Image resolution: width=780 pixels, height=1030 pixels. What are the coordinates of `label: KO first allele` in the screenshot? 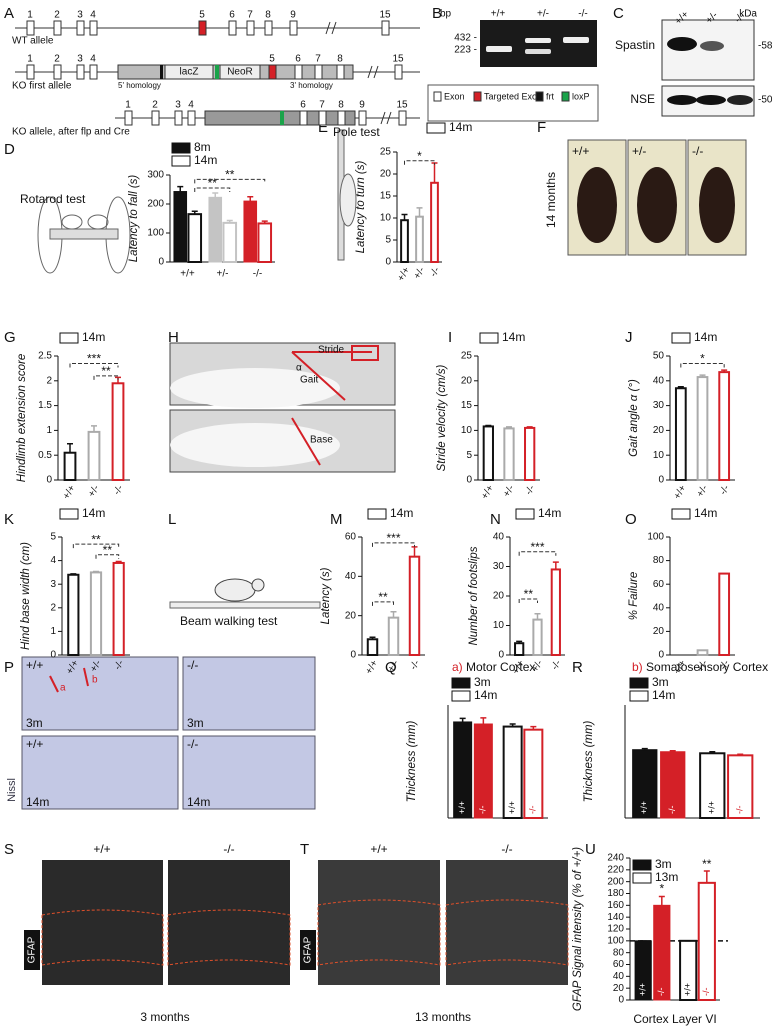 It's located at (42, 86).